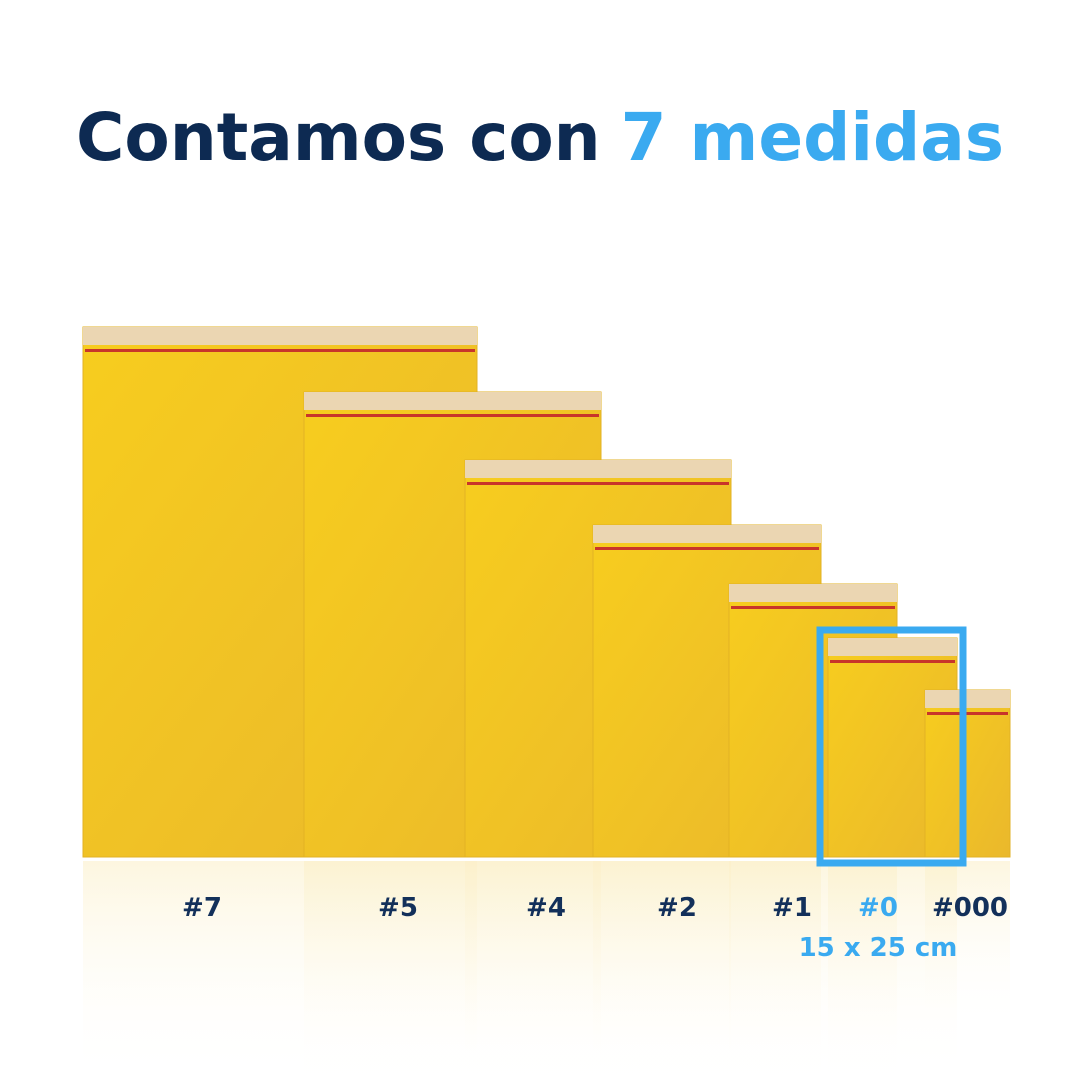 The height and width of the screenshot is (1080, 1080). Describe the element at coordinates (967, 773) in the screenshot. I see `envelope-body` at that location.